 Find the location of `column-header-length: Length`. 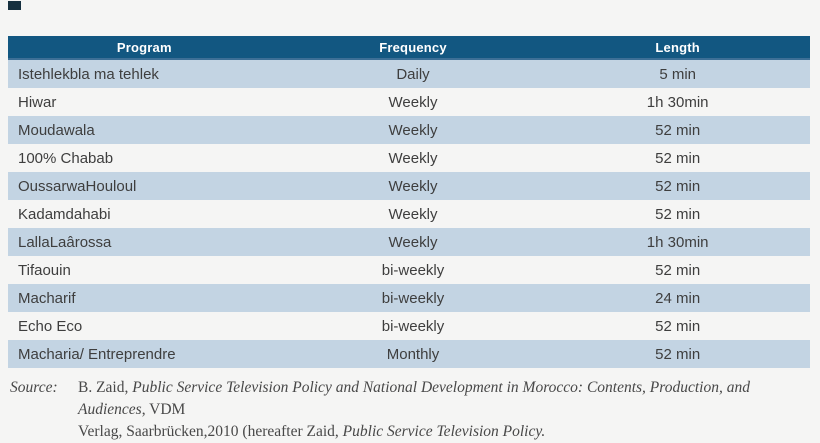

column-header-length: Length is located at coordinates (677, 47).